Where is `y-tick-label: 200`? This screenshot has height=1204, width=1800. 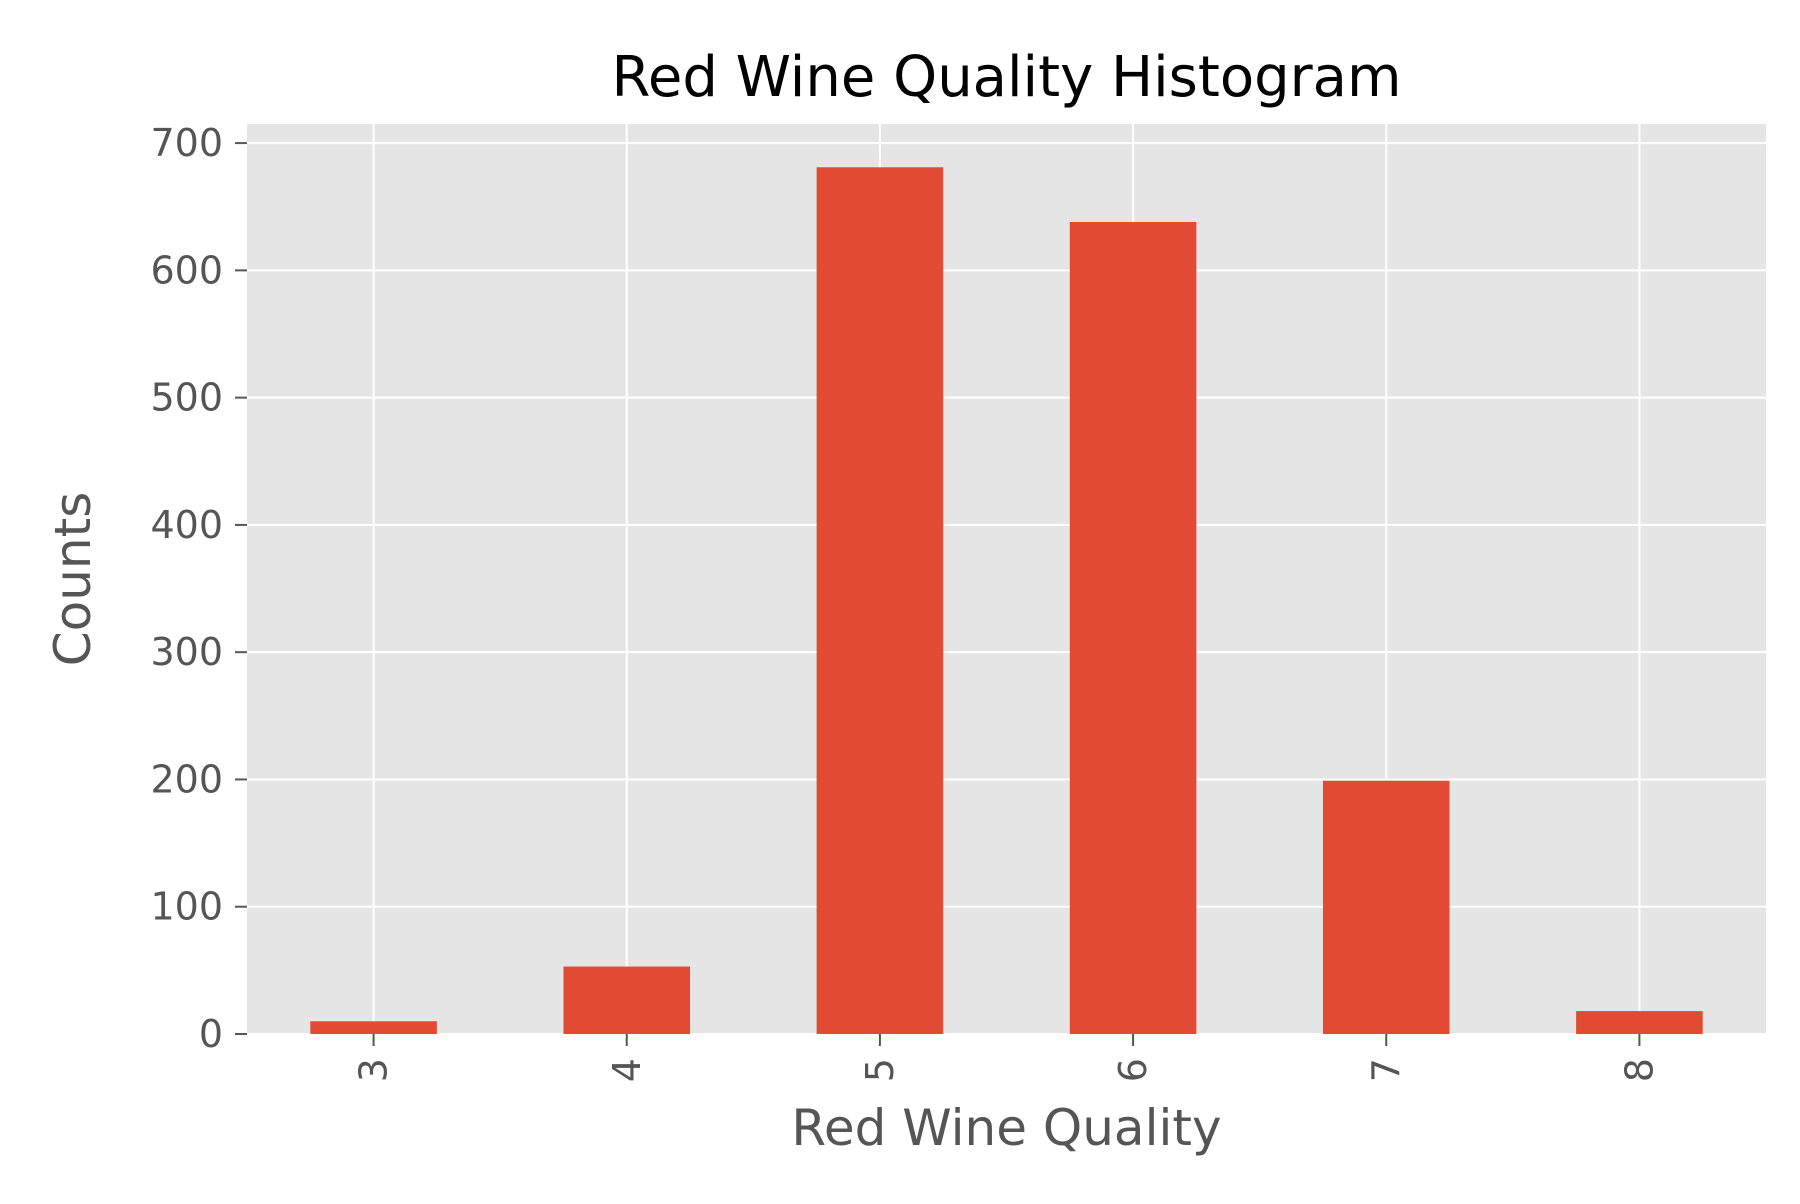
y-tick-label: 200 is located at coordinates (186, 779).